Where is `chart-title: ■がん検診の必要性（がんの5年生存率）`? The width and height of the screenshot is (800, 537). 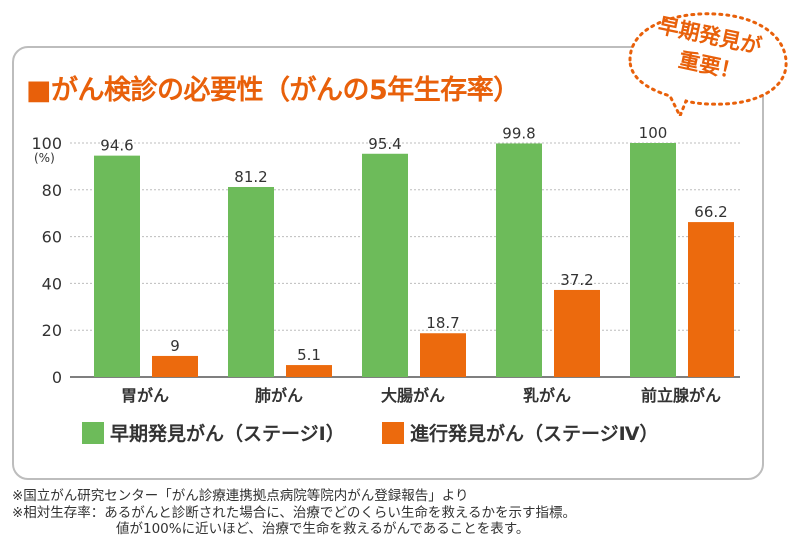
chart-title: ■がん検診の必要性（がんの5年生存率） is located at coordinates (273, 90).